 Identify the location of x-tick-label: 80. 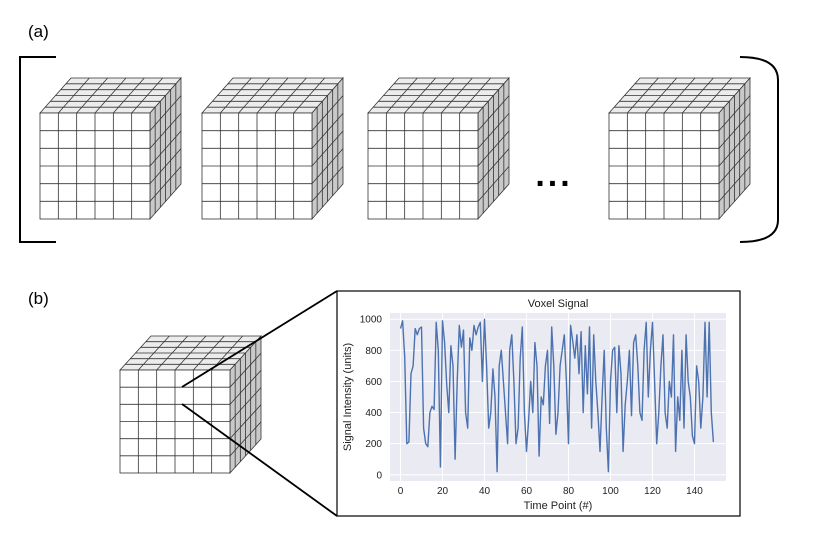
(569, 491).